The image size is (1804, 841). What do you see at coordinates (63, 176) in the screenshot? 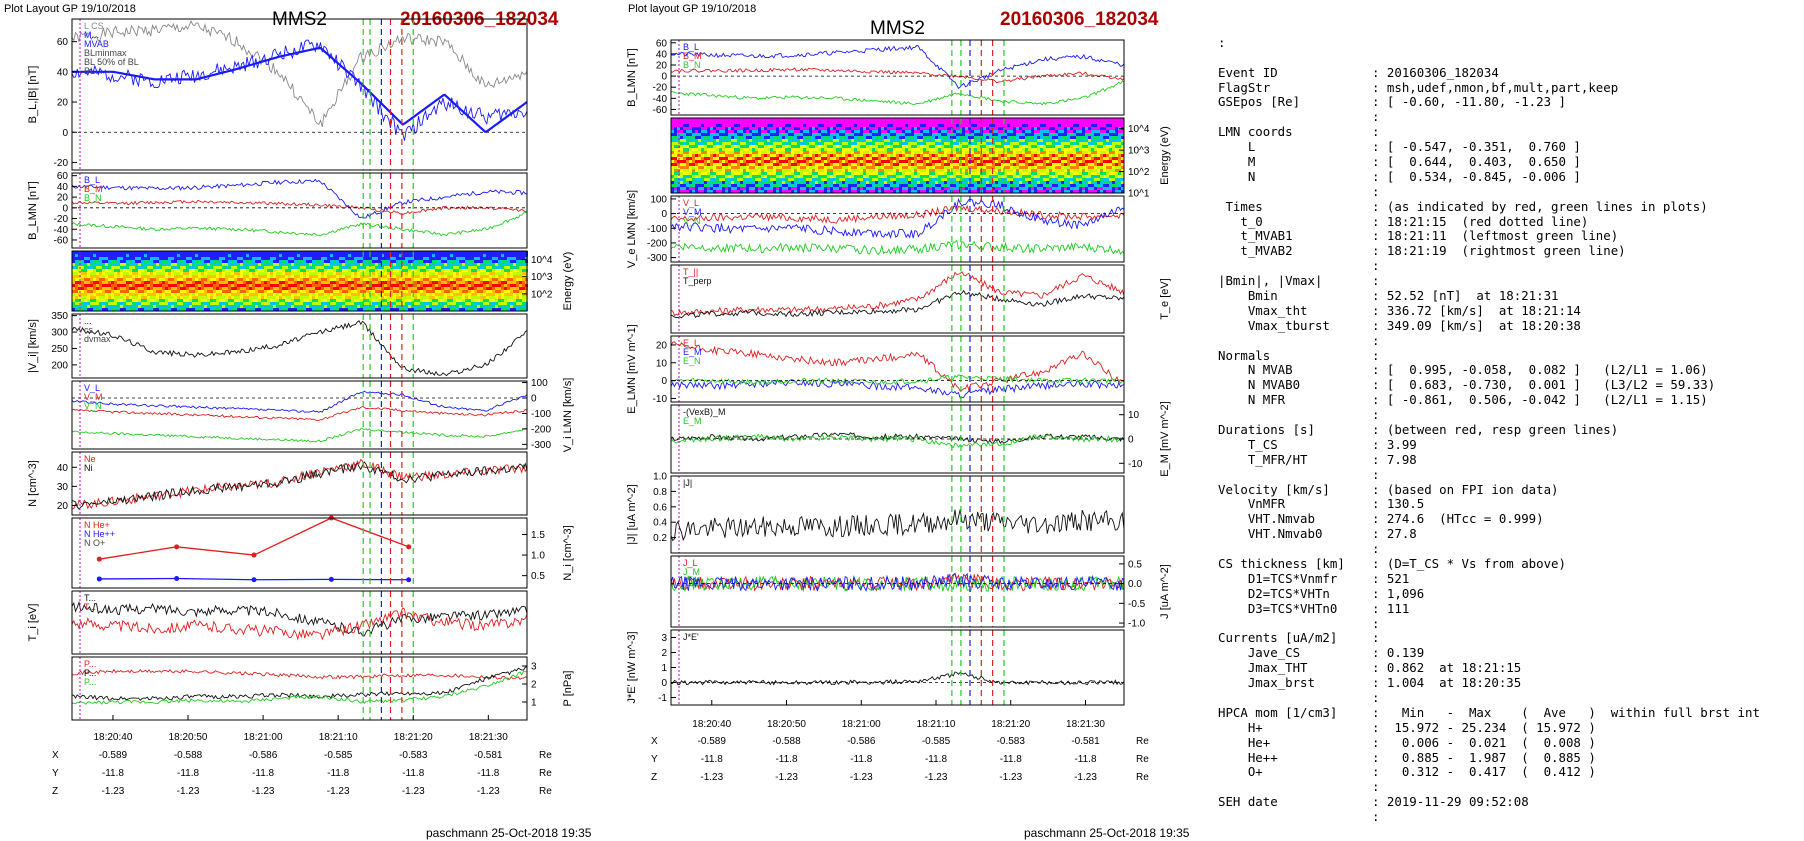
I see `y-tick-label: 60` at bounding box center [63, 176].